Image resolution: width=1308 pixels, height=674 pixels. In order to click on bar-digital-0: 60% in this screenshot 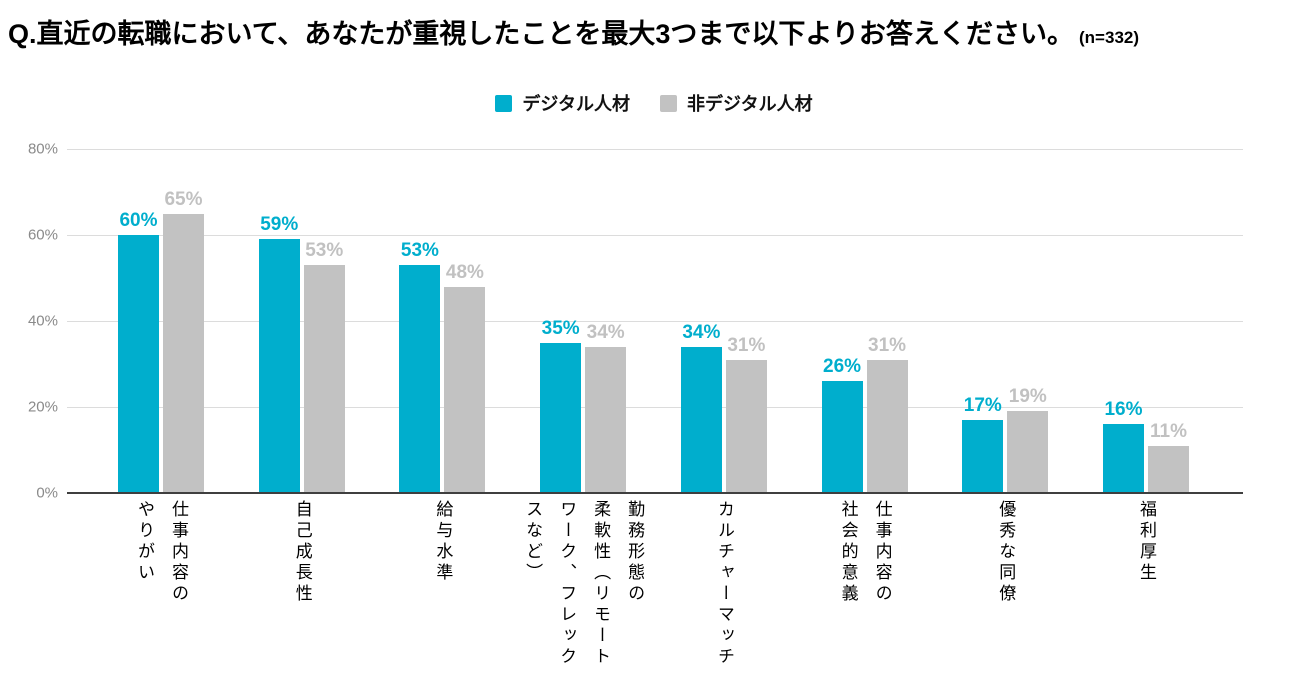, I will do `click(138, 351)`.